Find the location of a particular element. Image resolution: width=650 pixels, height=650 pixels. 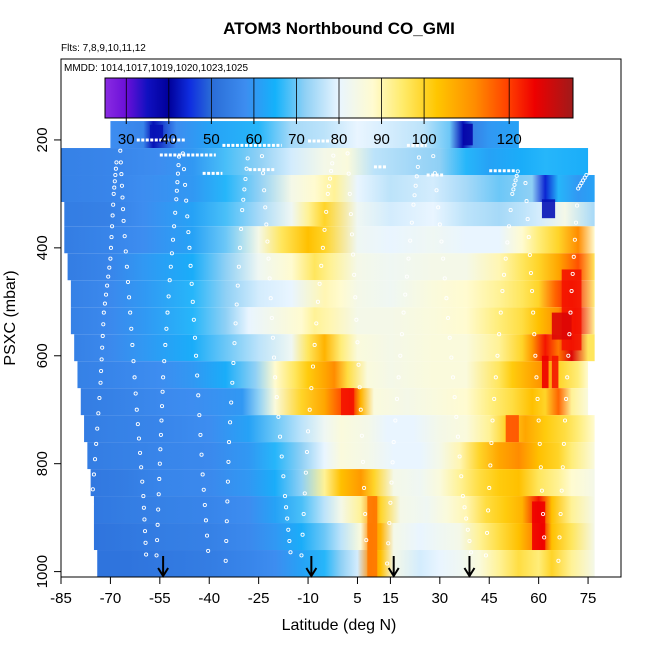

x-tick-label: -85 is located at coordinates (61, 598).